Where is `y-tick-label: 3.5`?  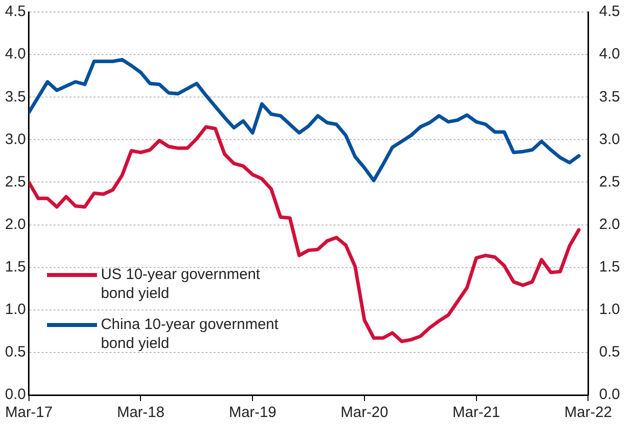
y-tick-label: 3.5 is located at coordinates (15, 97).